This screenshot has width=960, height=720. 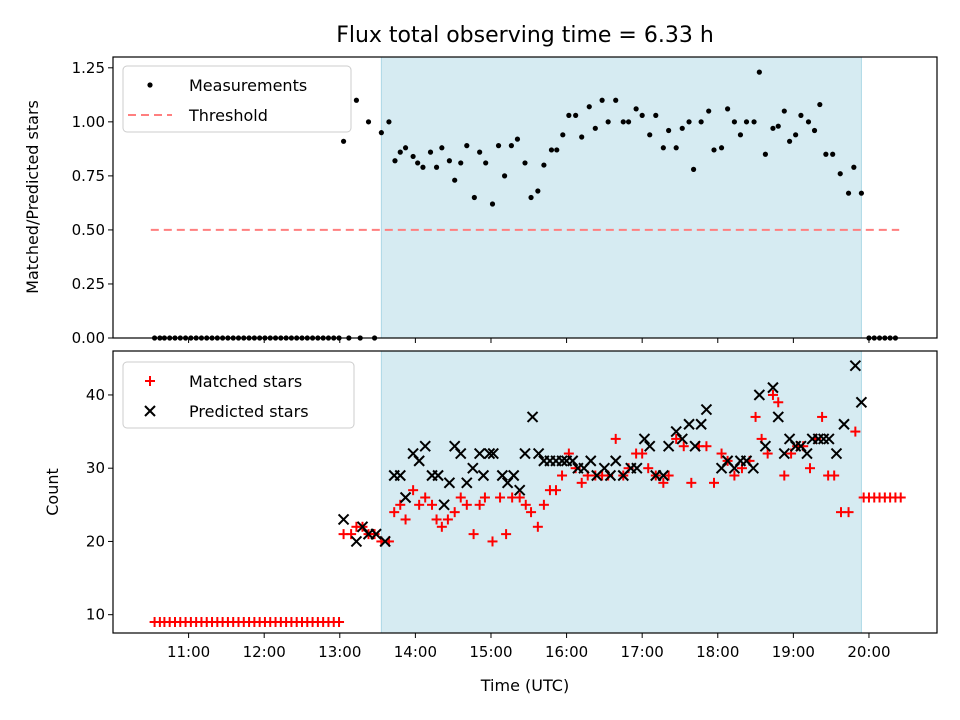 What do you see at coordinates (52, 492) in the screenshot?
I see `bottom-ylabel: Count` at bounding box center [52, 492].